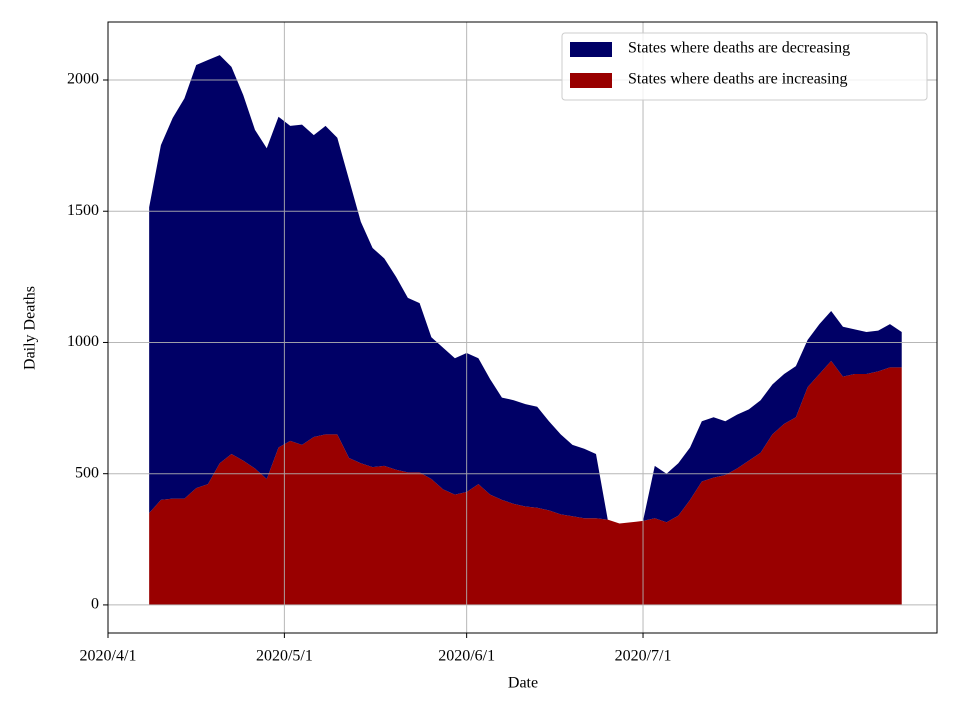  Describe the element at coordinates (643, 656) in the screenshot. I see `x-tick-label: 2020/7/1` at that location.